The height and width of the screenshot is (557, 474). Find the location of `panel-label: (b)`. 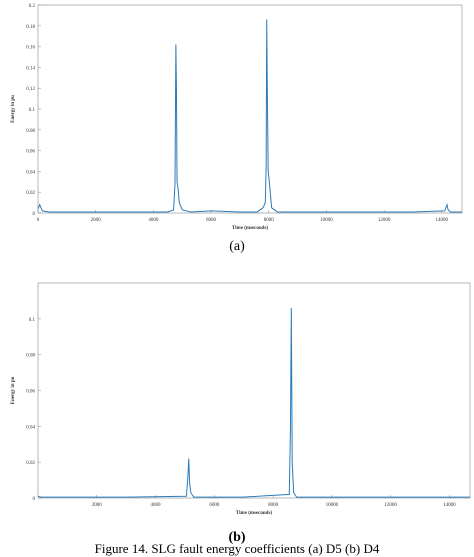

panel-label: (b) is located at coordinates (236, 537).